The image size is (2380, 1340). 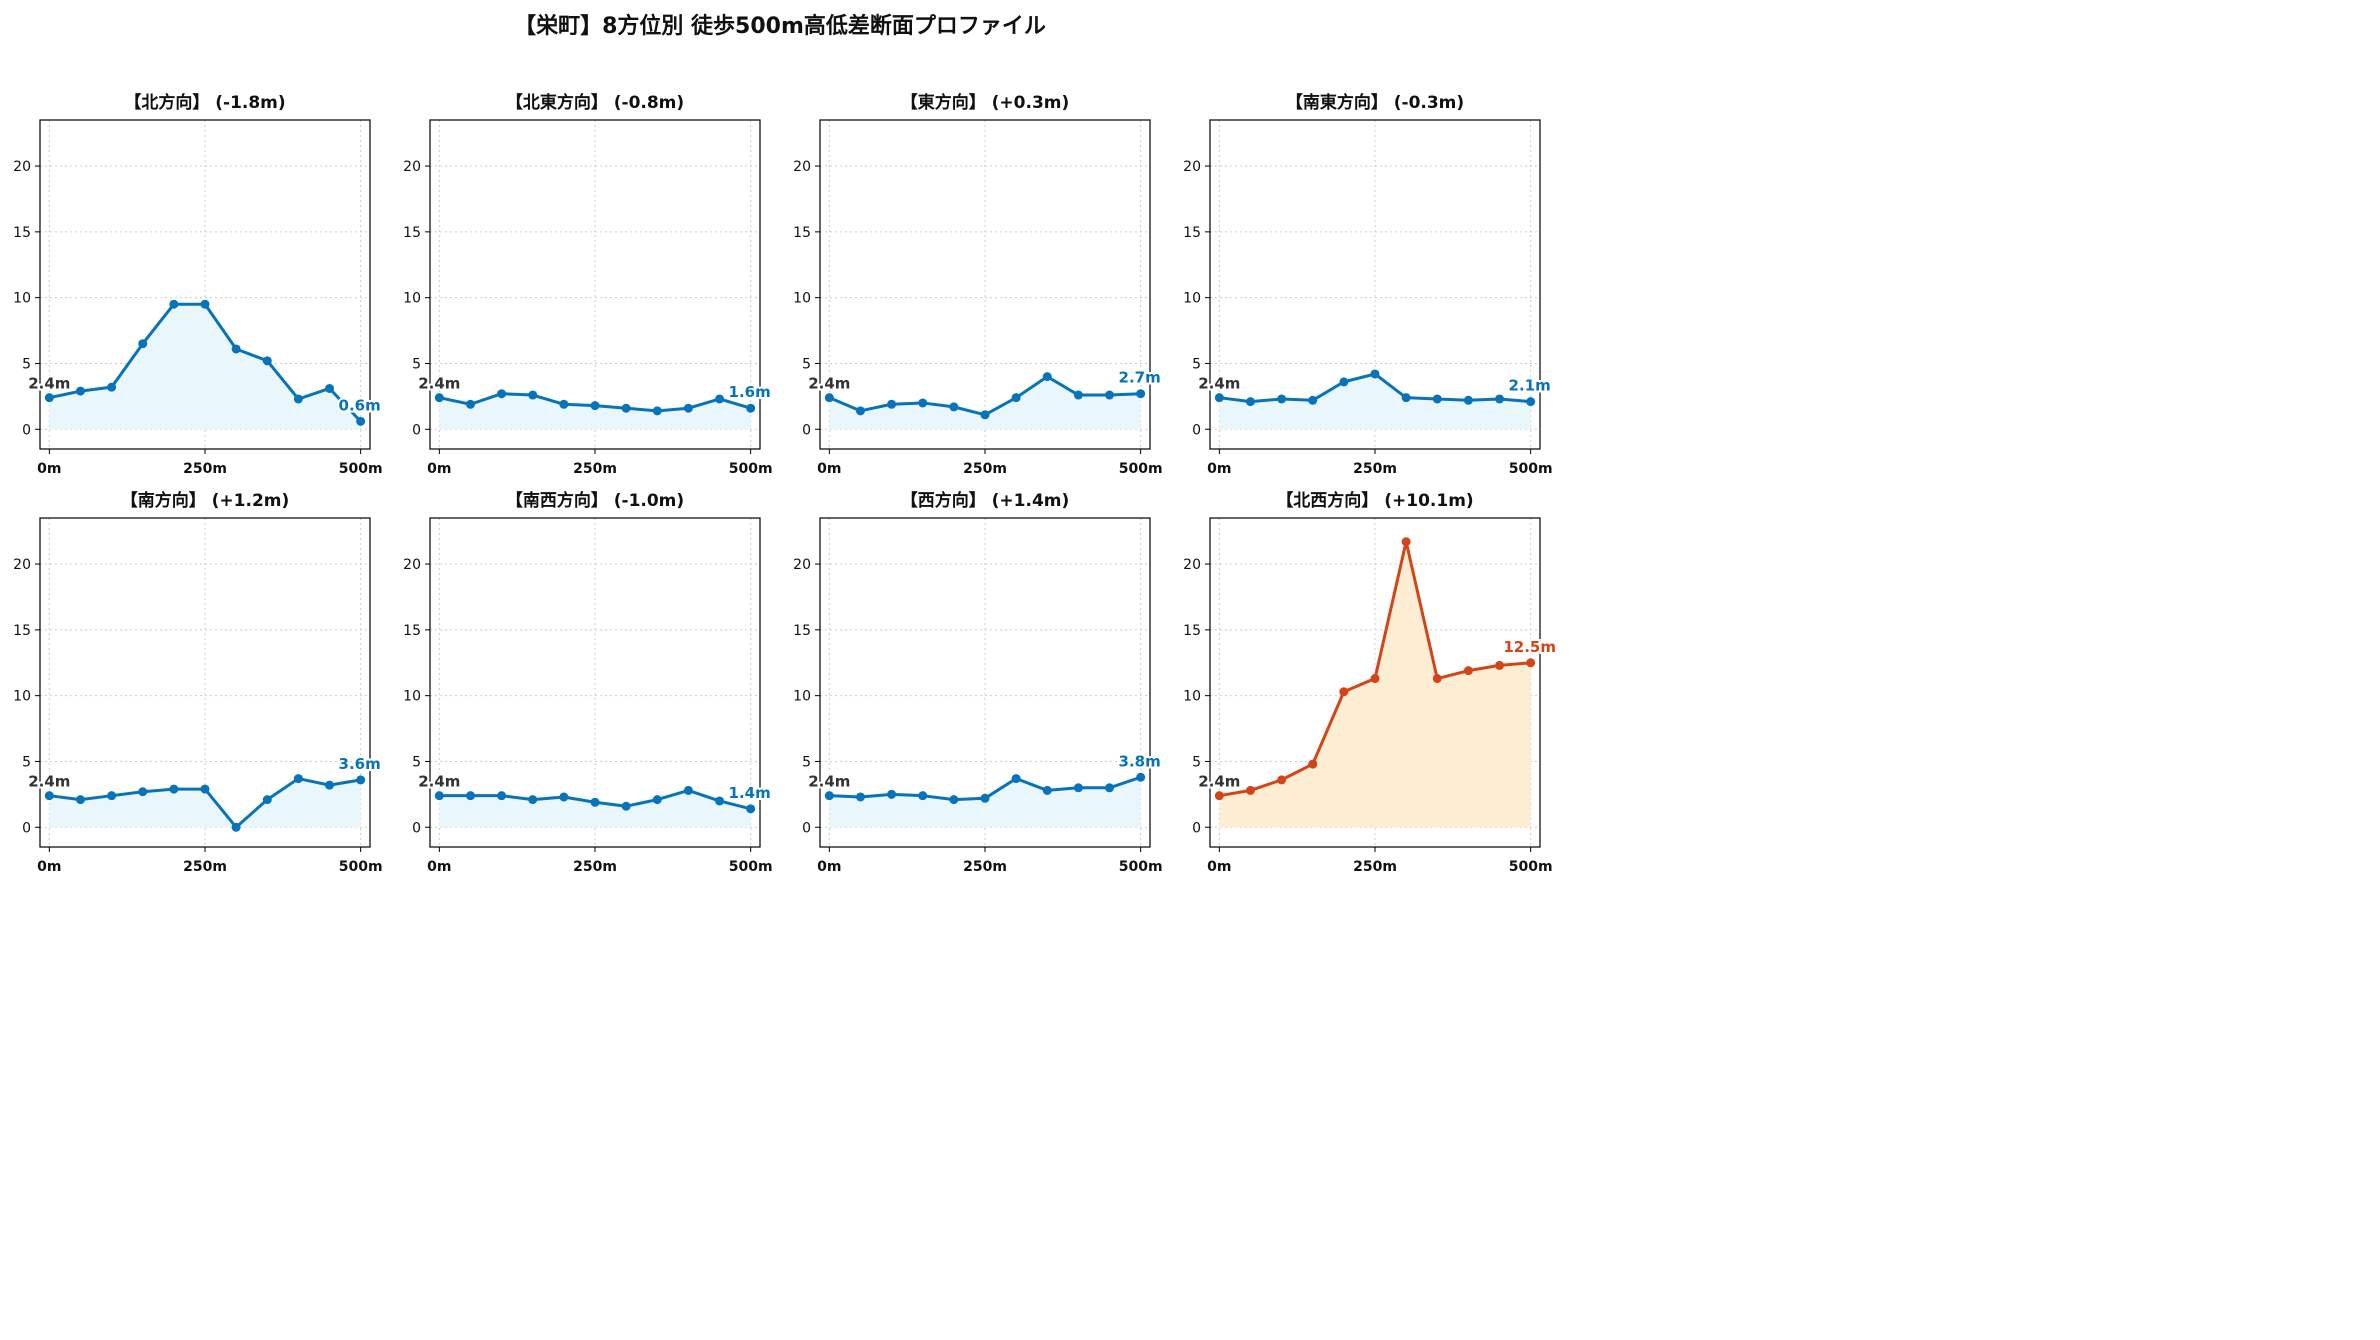 What do you see at coordinates (588, 284) in the screenshot?
I see `subplot-2: 【北東方向】 (-0.8m) 0 5 10 15 20 0m 250m 500m 2.4m 1.6m` at bounding box center [588, 284].